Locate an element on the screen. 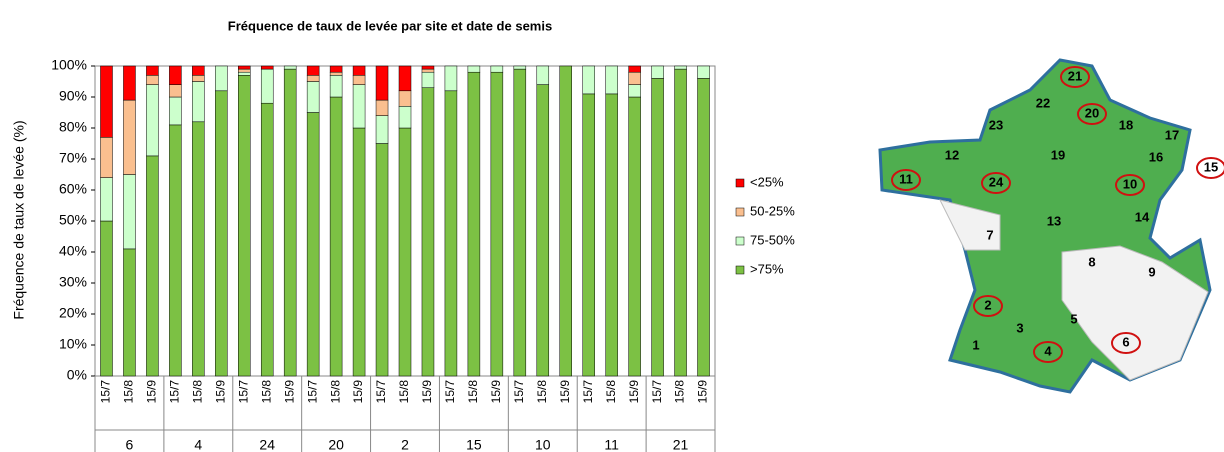 The height and width of the screenshot is (452, 1224). y-axis-label: Fréquence de taux de levée (%) is located at coordinates (19, 219).